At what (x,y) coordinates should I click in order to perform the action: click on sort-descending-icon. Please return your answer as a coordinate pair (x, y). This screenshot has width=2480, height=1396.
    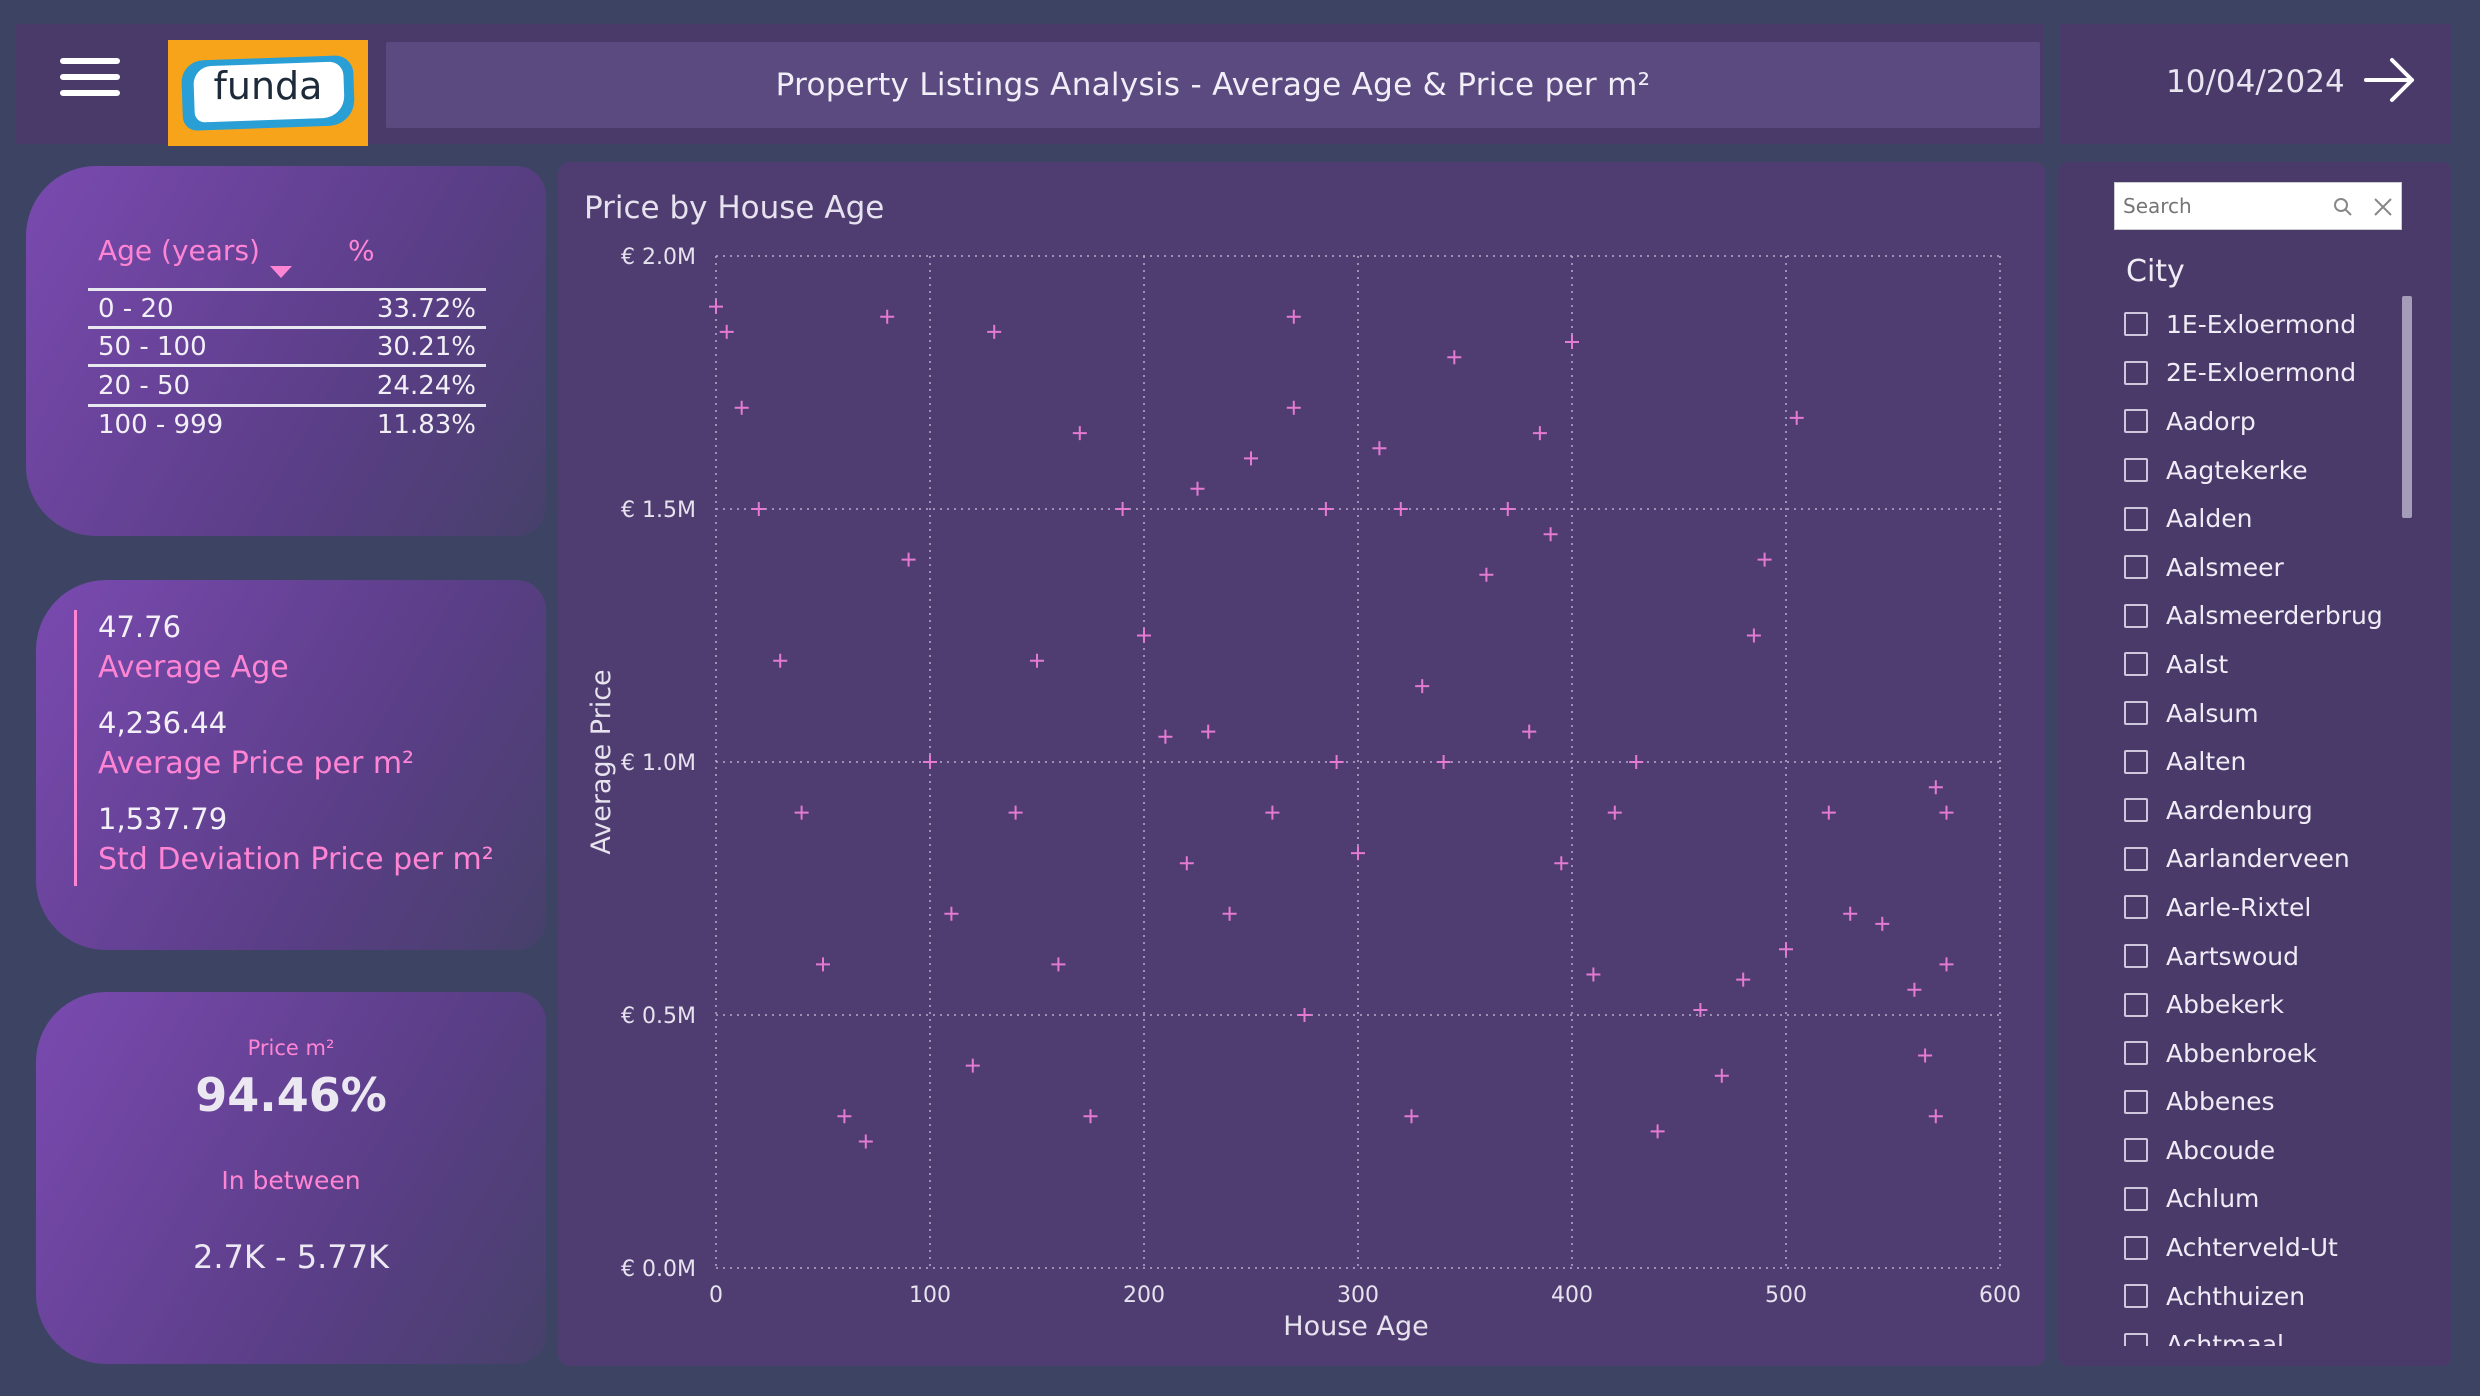
    Looking at the image, I should click on (281, 272).